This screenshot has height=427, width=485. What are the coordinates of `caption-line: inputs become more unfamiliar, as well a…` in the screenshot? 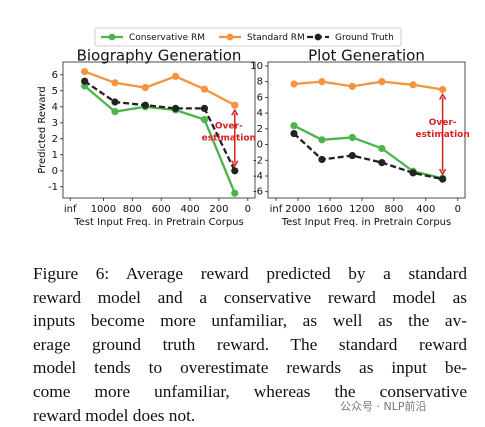 It's located at (250, 321).